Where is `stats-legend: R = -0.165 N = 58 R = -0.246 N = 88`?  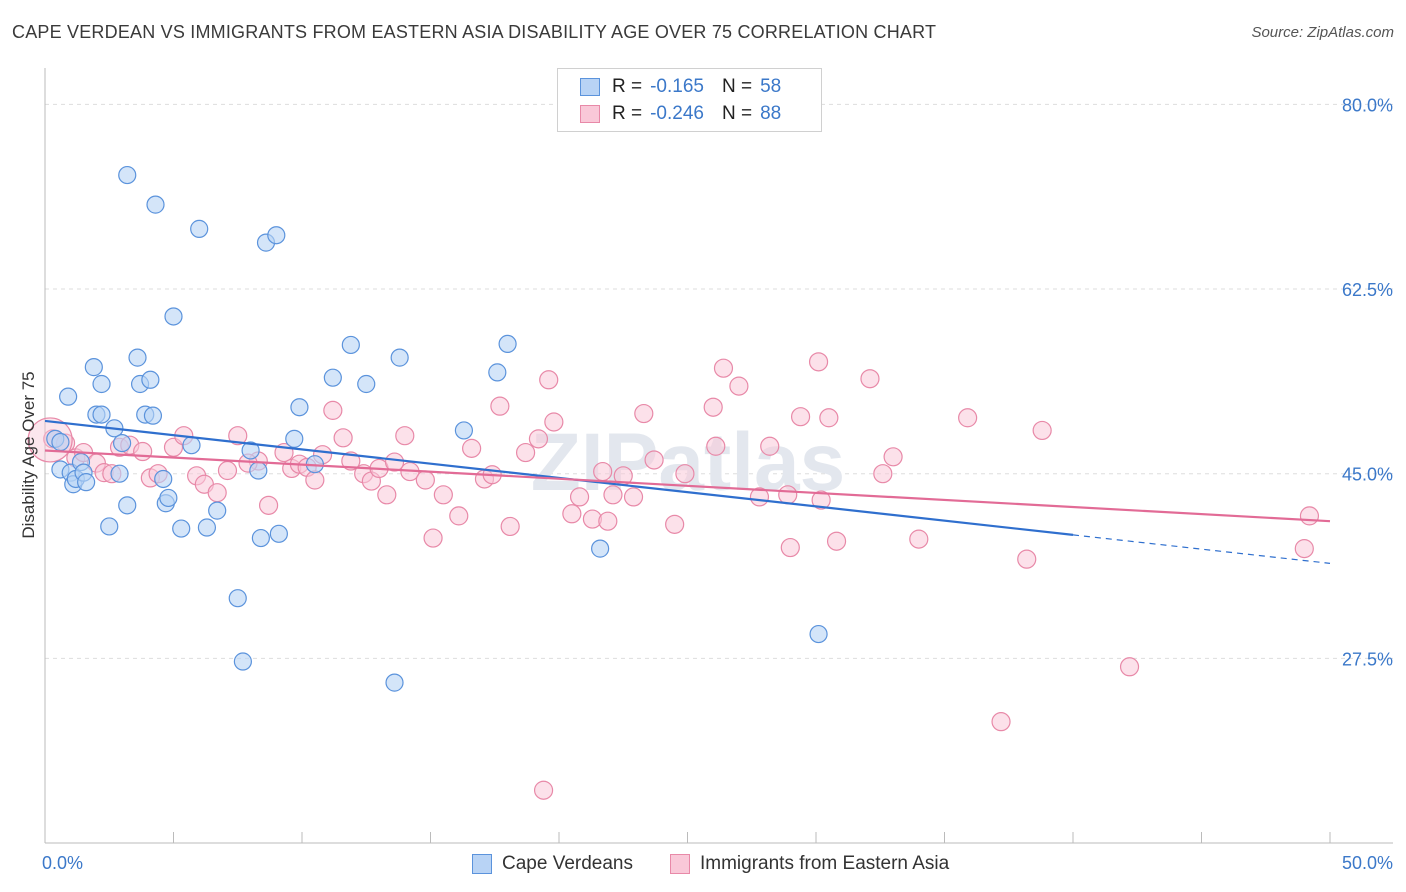
stats-legend: R = -0.165 N = 58 R = -0.246 N = 88 is located at coordinates (689, 100).